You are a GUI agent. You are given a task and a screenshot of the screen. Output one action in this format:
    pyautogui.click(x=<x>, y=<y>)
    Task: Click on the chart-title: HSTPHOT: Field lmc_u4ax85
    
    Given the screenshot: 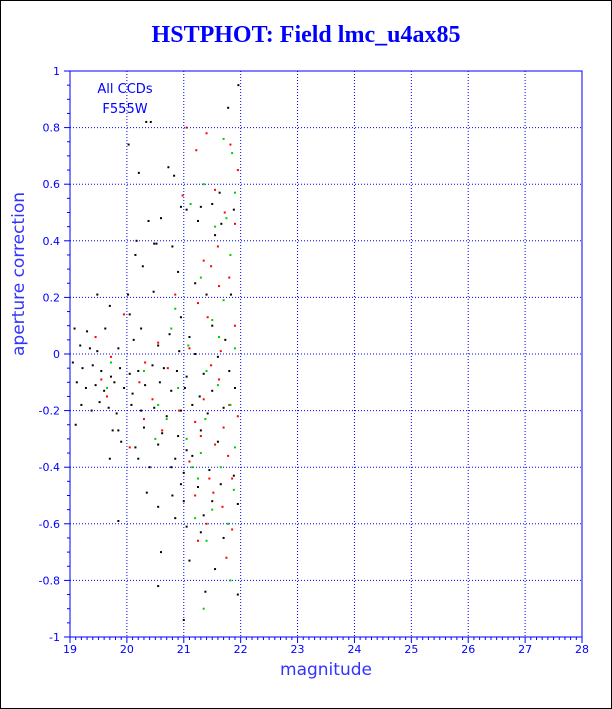 What is the action you would take?
    pyautogui.click(x=306, y=35)
    